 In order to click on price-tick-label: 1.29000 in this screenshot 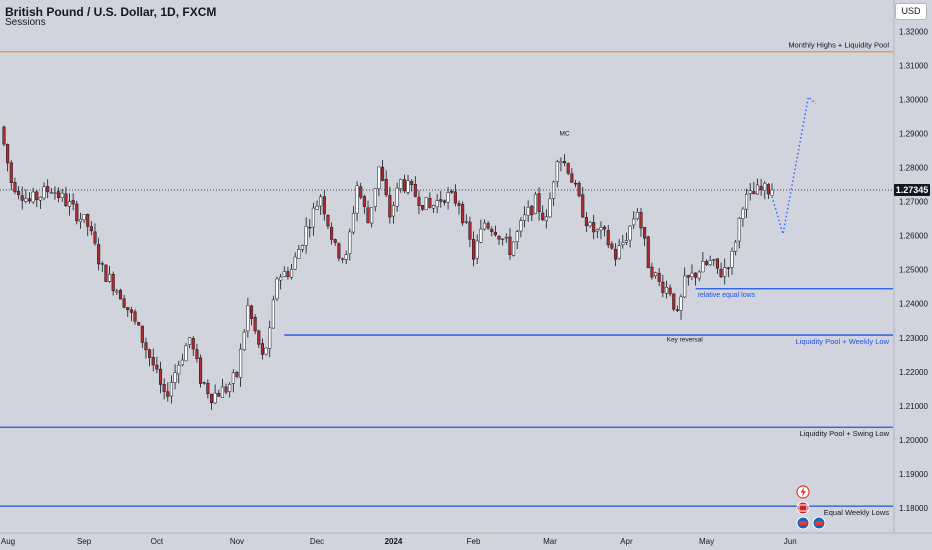, I will do `click(913, 134)`.